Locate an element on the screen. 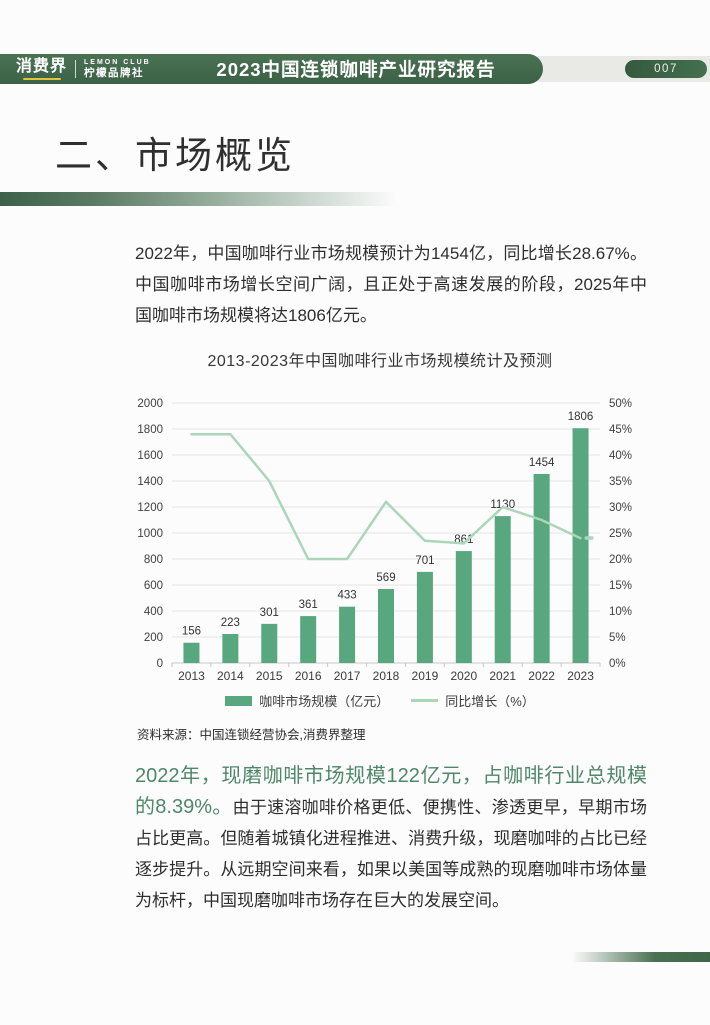 Image resolution: width=710 pixels, height=1025 pixels. svg-text: 433 is located at coordinates (346, 596).